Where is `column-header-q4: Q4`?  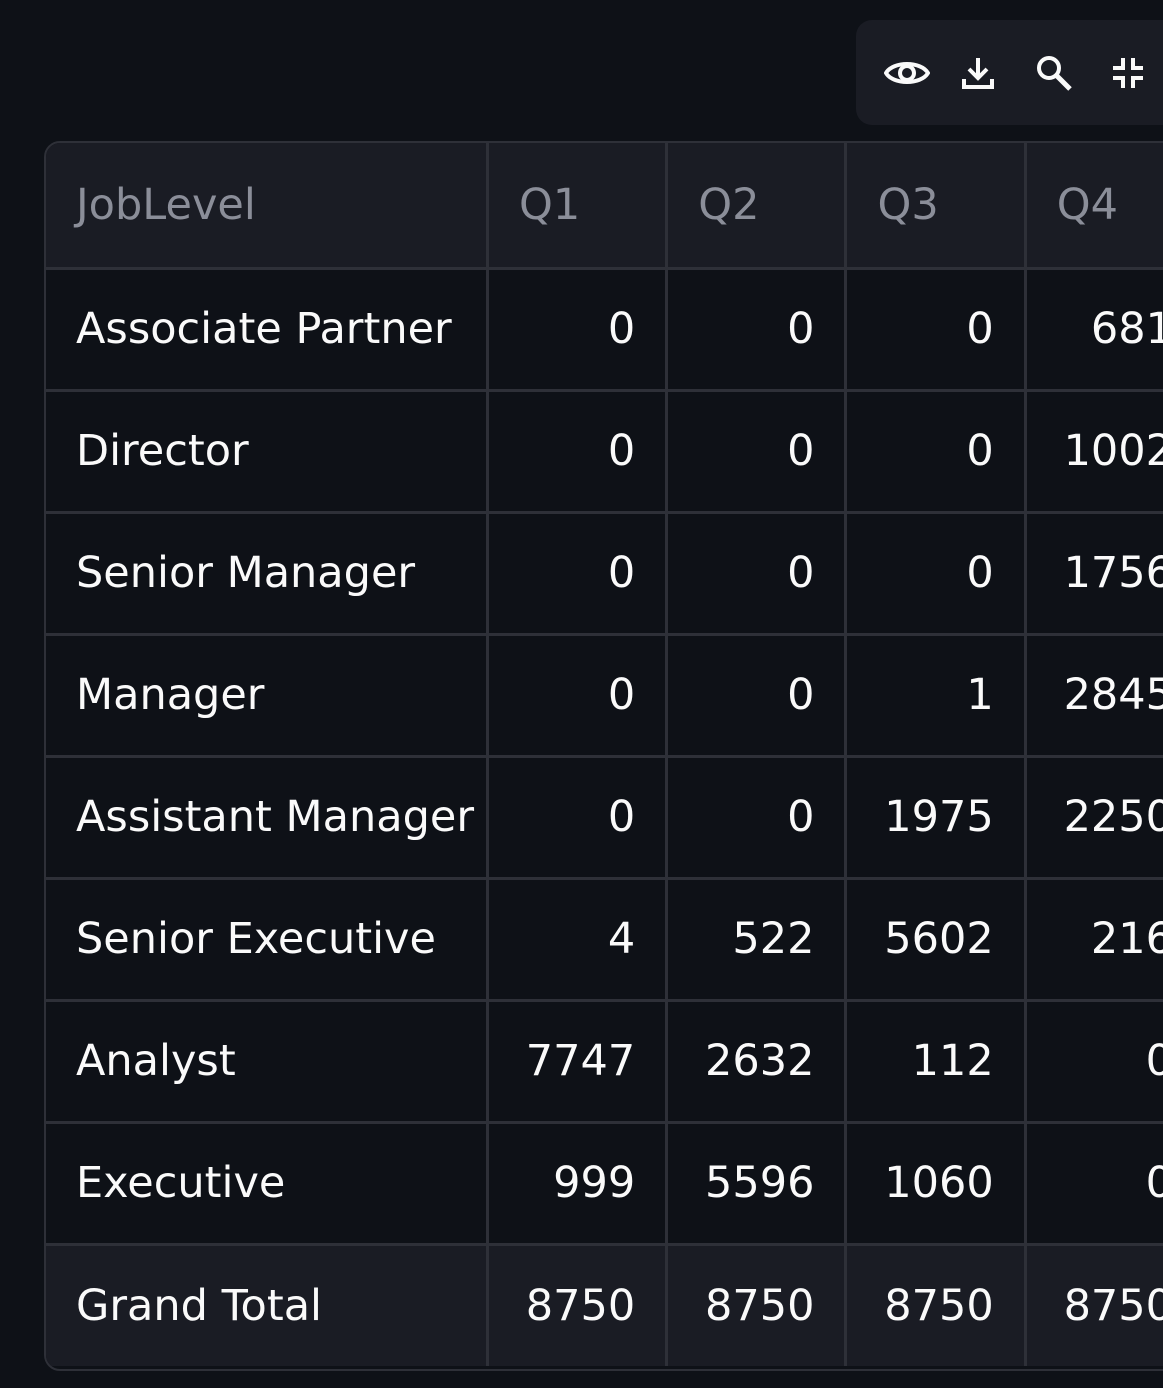
column-header-q4: Q4 is located at coordinates (1094, 206).